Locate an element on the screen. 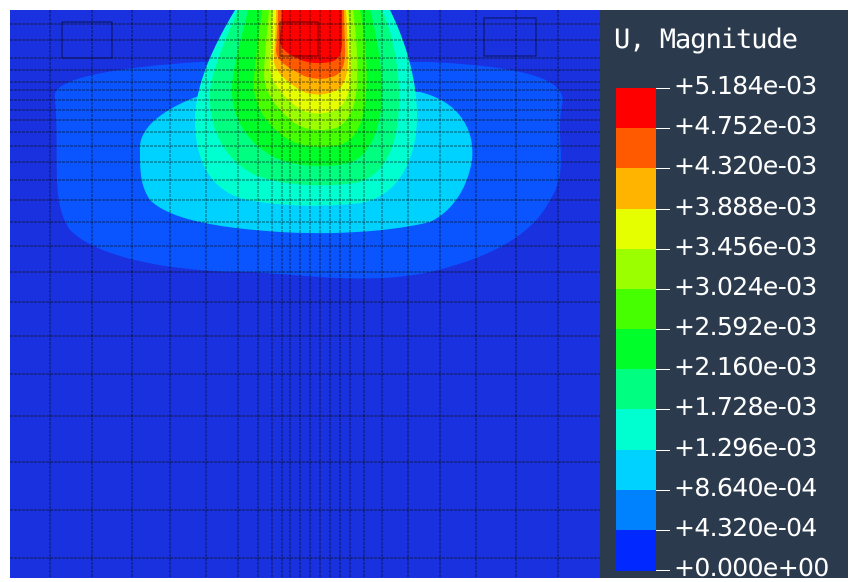 The image size is (857, 582). legend-label: +4.320e-03 is located at coordinates (745, 166).